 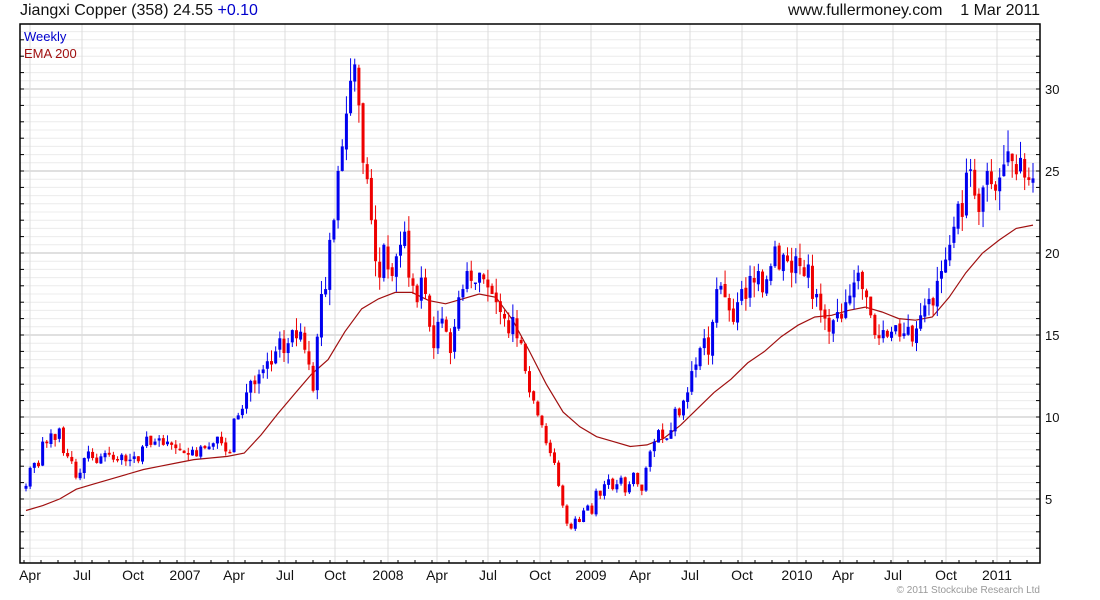 What do you see at coordinates (997, 575) in the screenshot?
I see `x-tick-label: 2011` at bounding box center [997, 575].